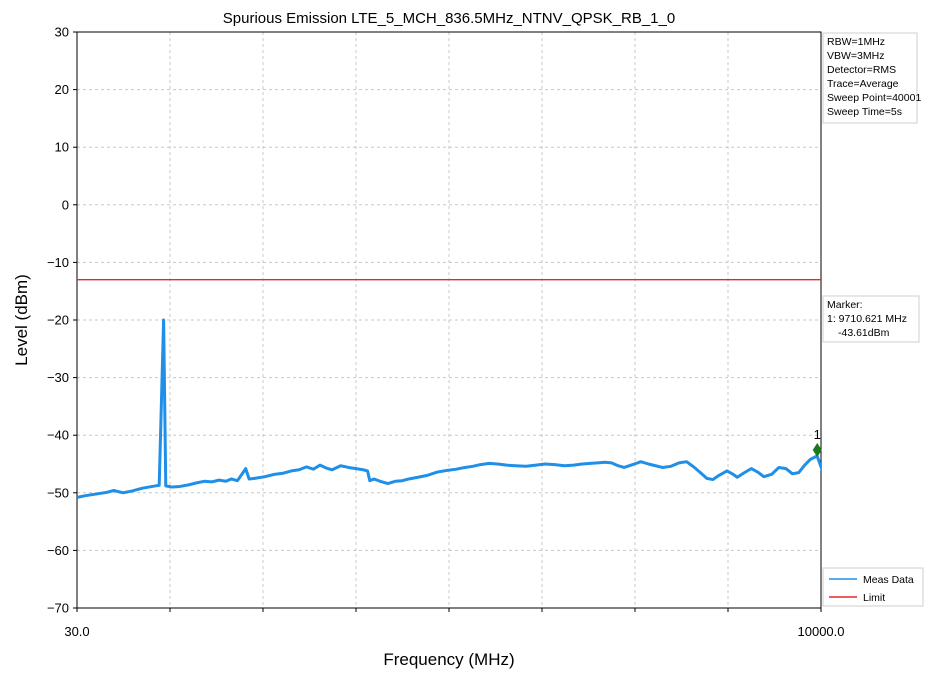 This screenshot has width=940, height=674. Describe the element at coordinates (58, 492) in the screenshot. I see `y-tick-label: −50` at that location.